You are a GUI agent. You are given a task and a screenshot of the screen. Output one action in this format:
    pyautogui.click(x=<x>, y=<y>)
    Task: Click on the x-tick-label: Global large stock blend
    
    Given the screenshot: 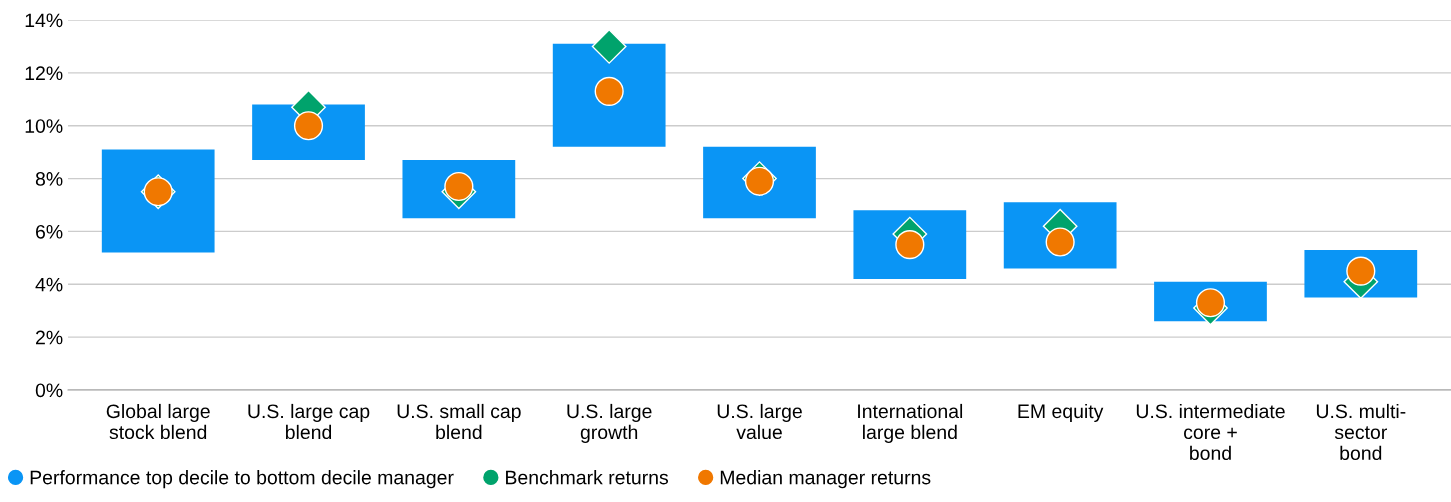 What is the action you would take?
    pyautogui.click(x=158, y=421)
    